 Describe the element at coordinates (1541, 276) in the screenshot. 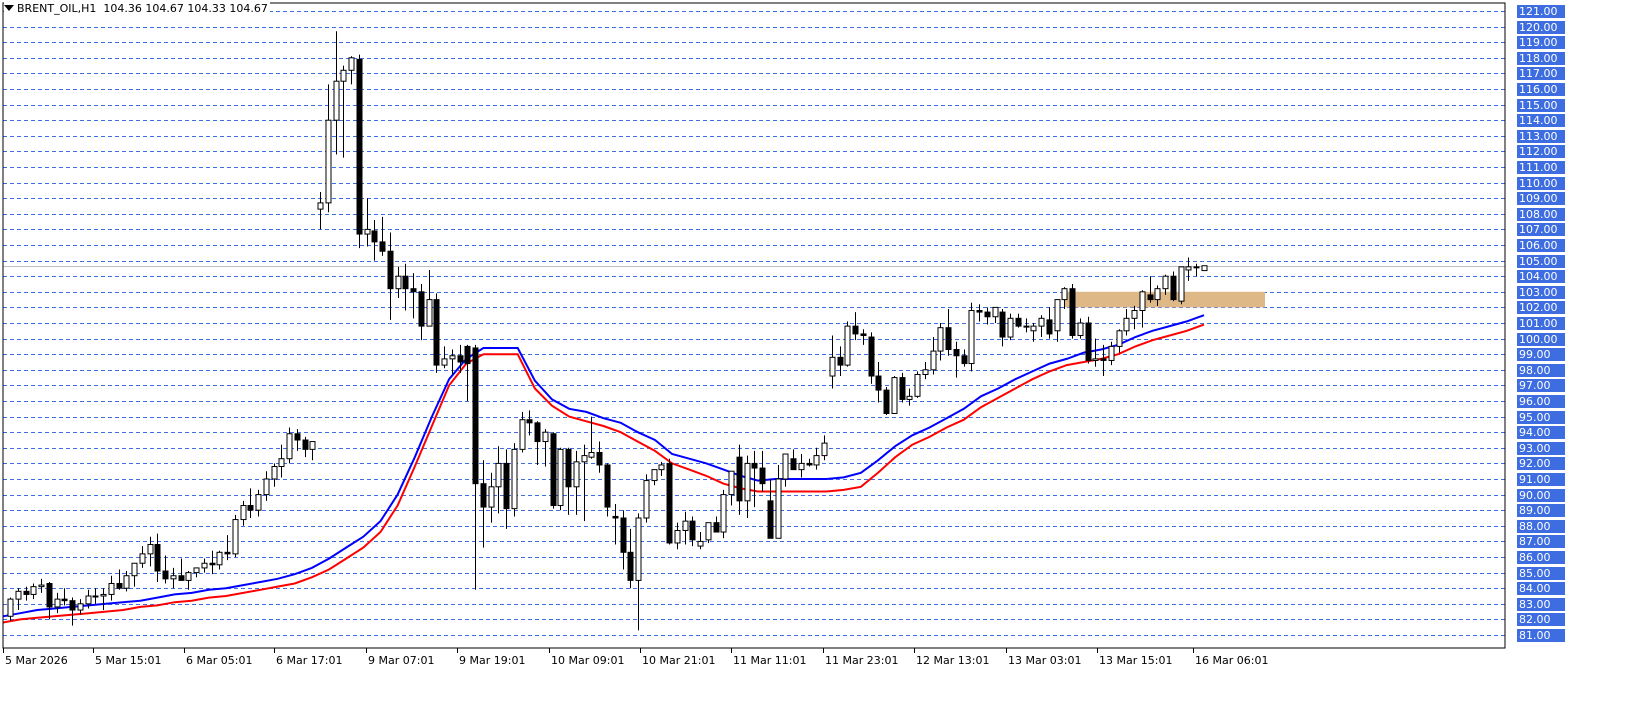

I see `price-tick-label: 104.00` at that location.